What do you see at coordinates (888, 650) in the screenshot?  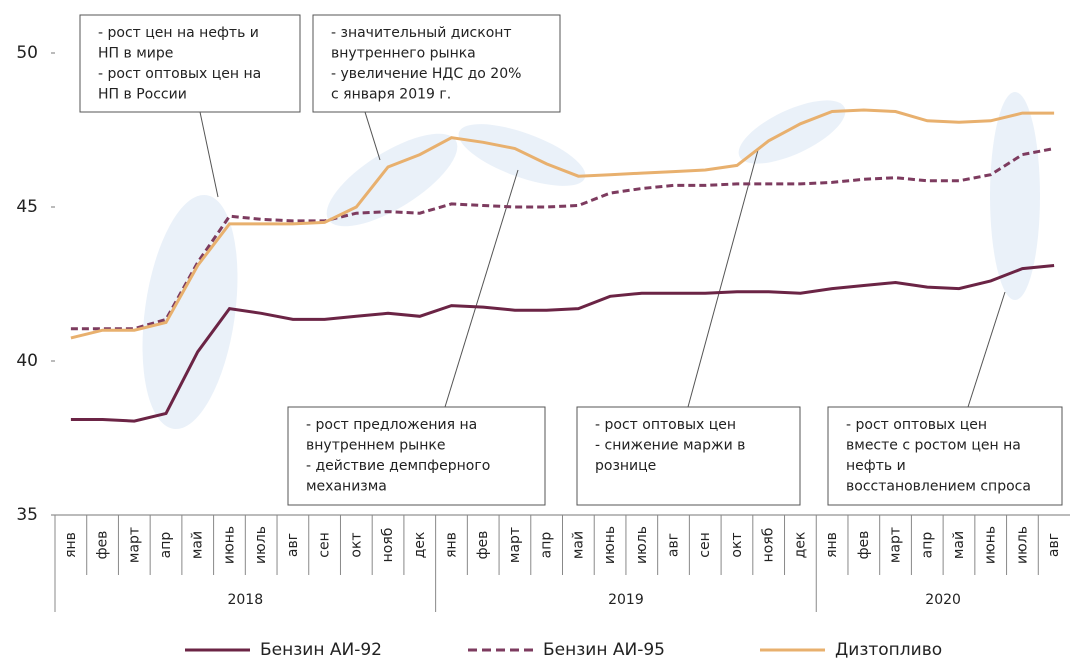 I see `legend-label: Дизтопливо` at bounding box center [888, 650].